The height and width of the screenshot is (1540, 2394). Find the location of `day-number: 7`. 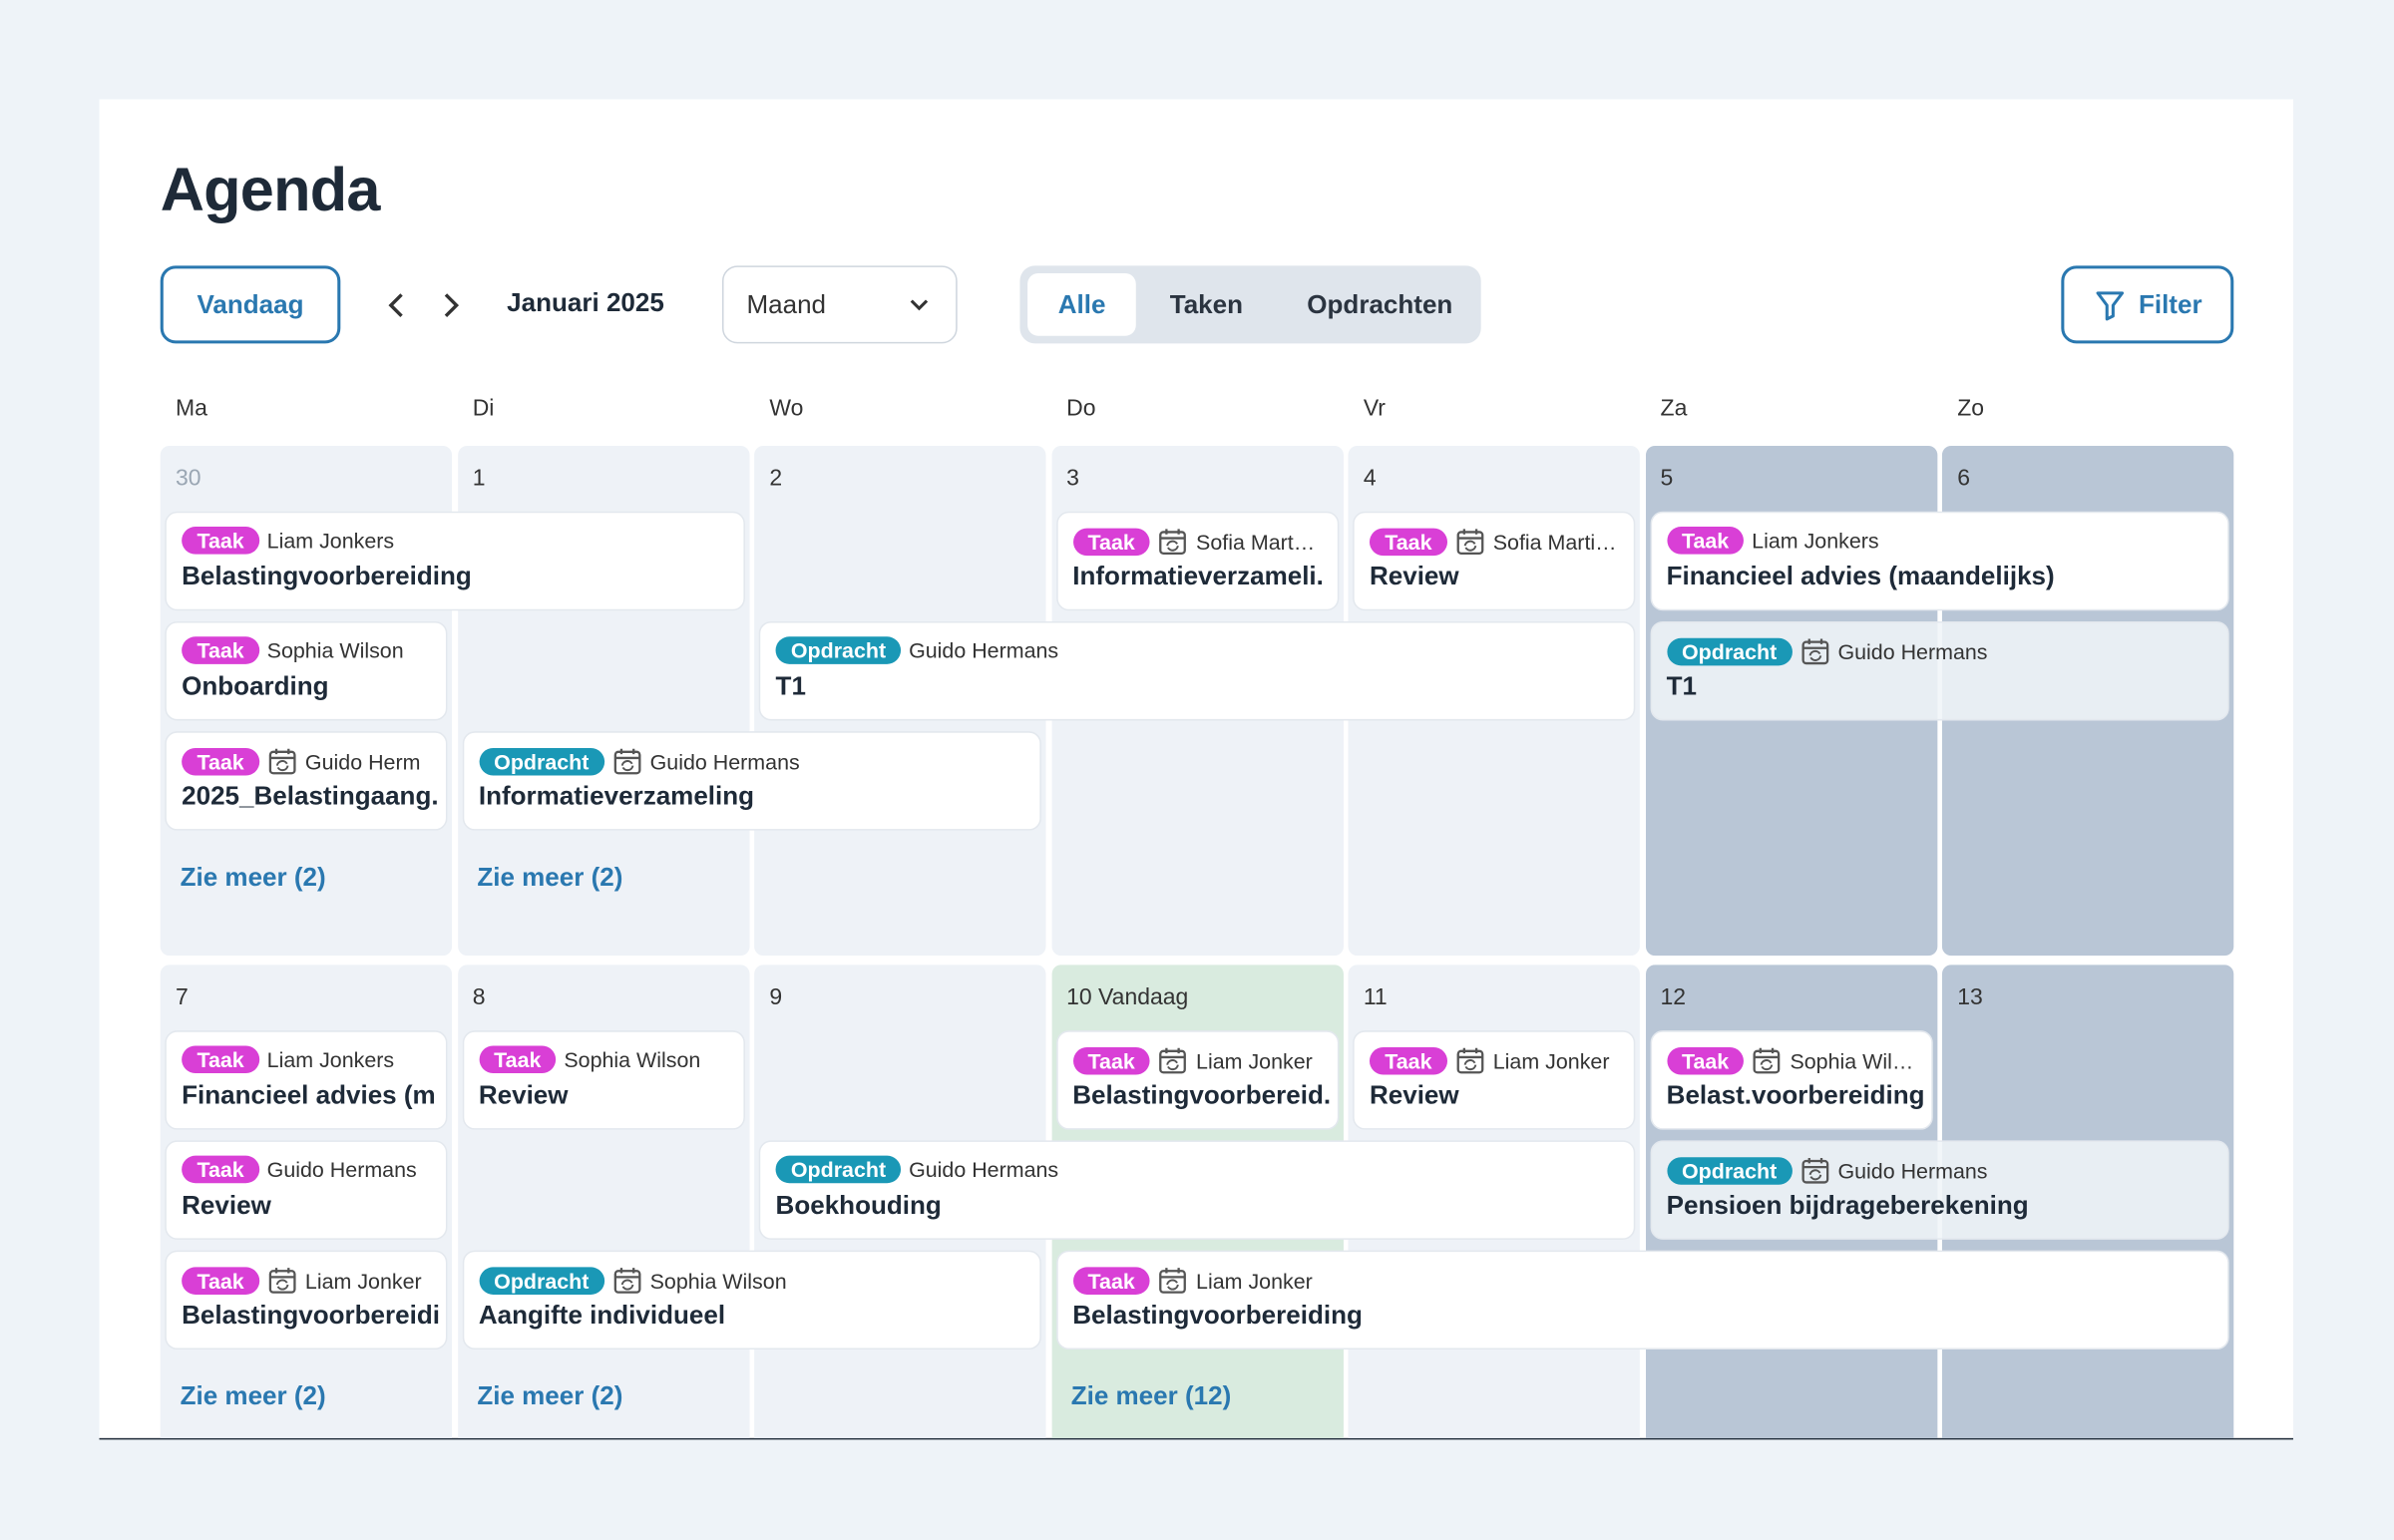

day-number: 7 is located at coordinates (182, 997).